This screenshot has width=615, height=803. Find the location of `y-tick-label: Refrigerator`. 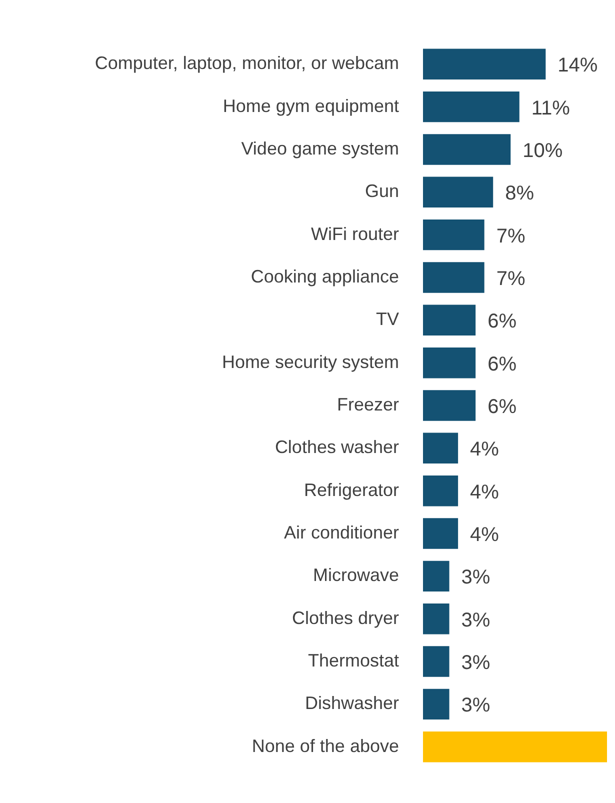

y-tick-label: Refrigerator is located at coordinates (351, 490).